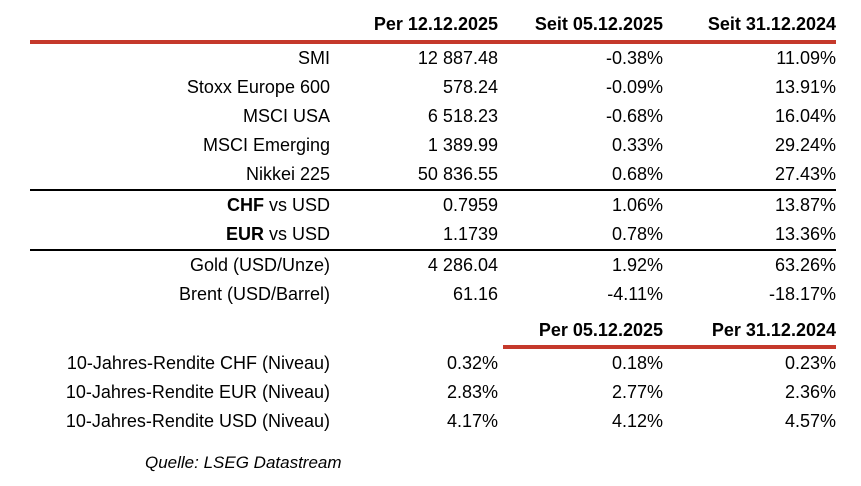 Image resolution: width=861 pixels, height=486 pixels. What do you see at coordinates (433, 312) in the screenshot?
I see `section-gap` at bounding box center [433, 312].